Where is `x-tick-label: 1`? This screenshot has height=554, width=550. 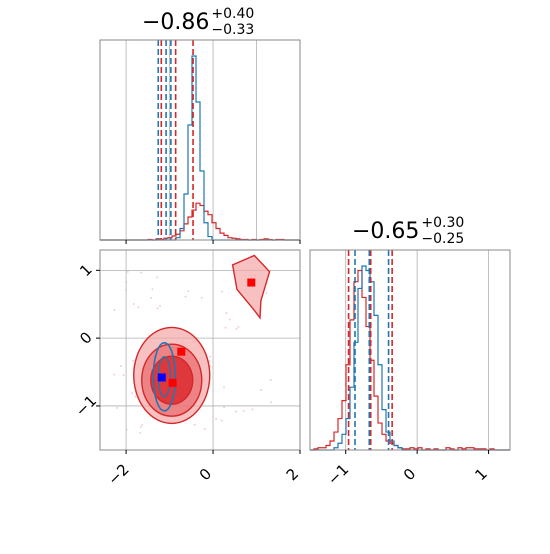
x-tick-label: 1 is located at coordinates (480, 474).